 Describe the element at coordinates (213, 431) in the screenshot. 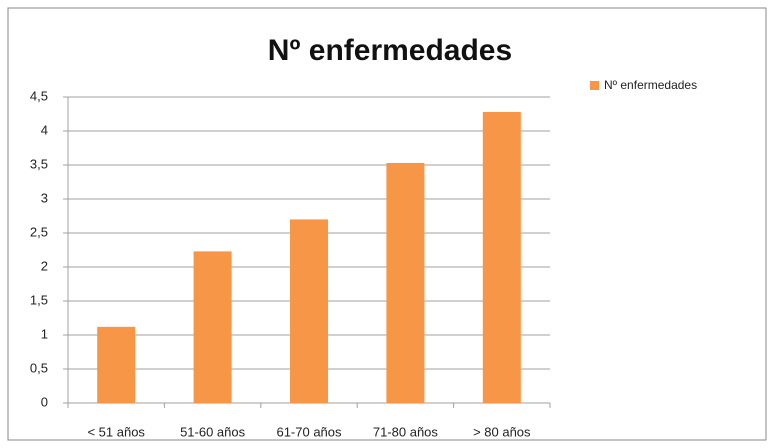

I see `x-tick-label: 51-60 años` at that location.